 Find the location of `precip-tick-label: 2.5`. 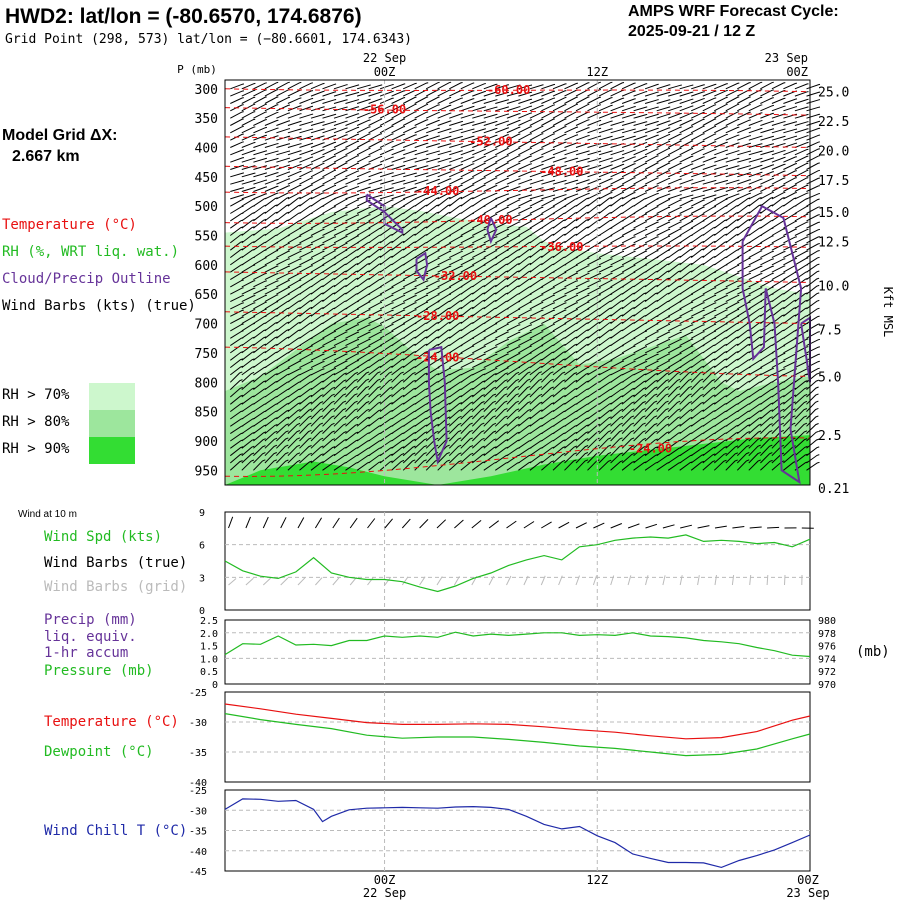

precip-tick-label: 2.5 is located at coordinates (209, 621).